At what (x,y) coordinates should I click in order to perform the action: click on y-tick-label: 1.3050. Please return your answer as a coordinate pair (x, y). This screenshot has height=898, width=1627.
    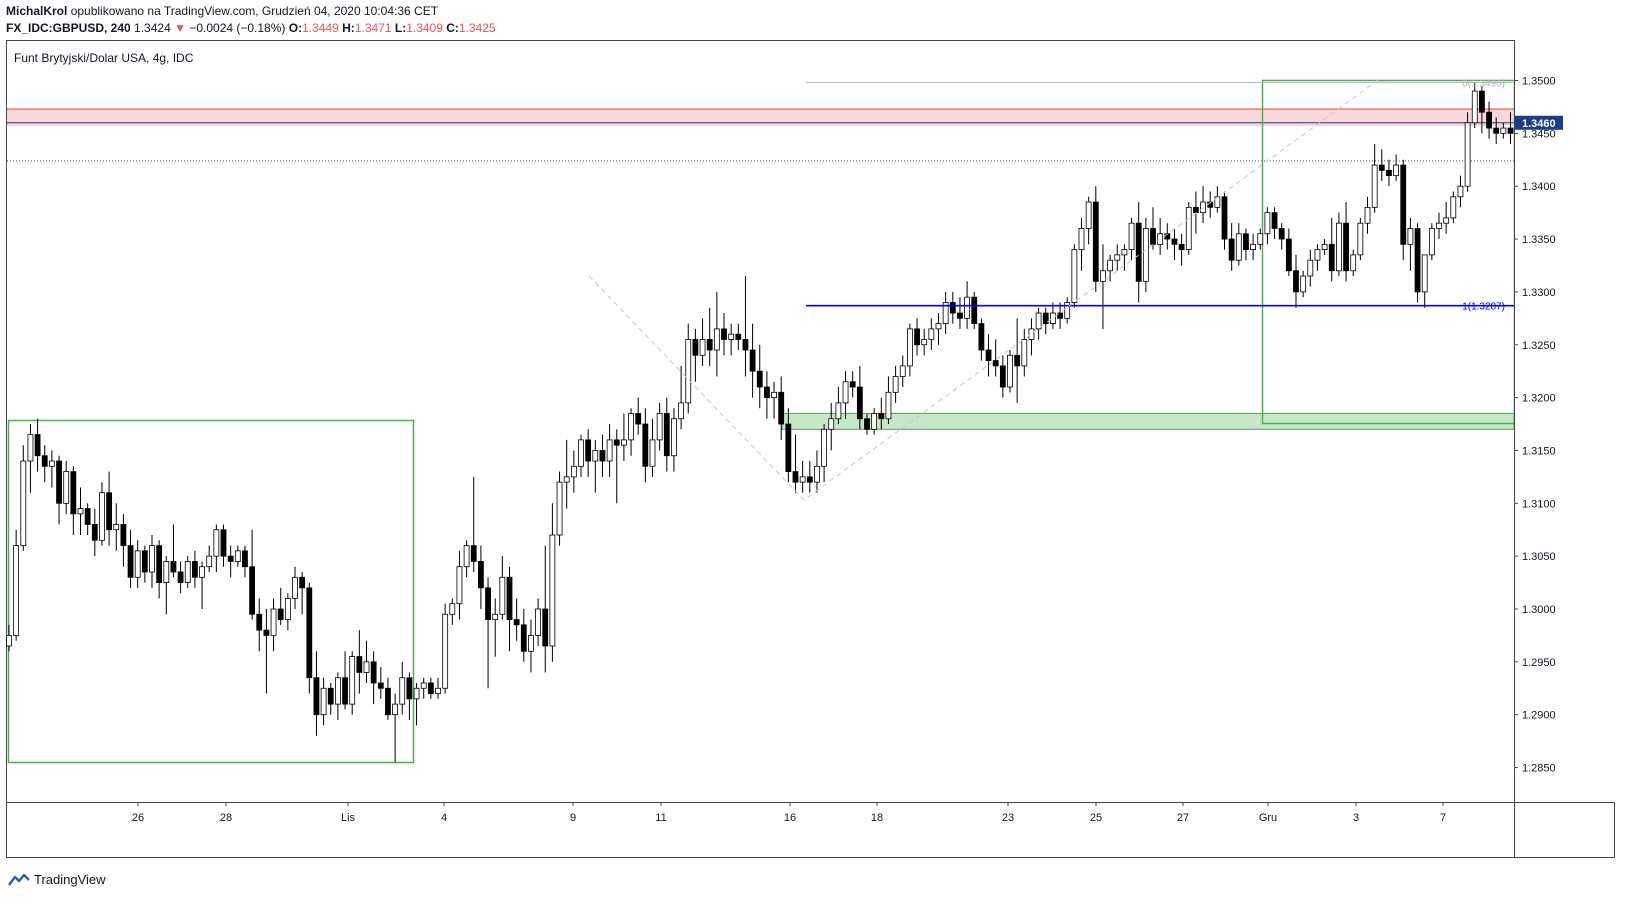
    Looking at the image, I should click on (1539, 557).